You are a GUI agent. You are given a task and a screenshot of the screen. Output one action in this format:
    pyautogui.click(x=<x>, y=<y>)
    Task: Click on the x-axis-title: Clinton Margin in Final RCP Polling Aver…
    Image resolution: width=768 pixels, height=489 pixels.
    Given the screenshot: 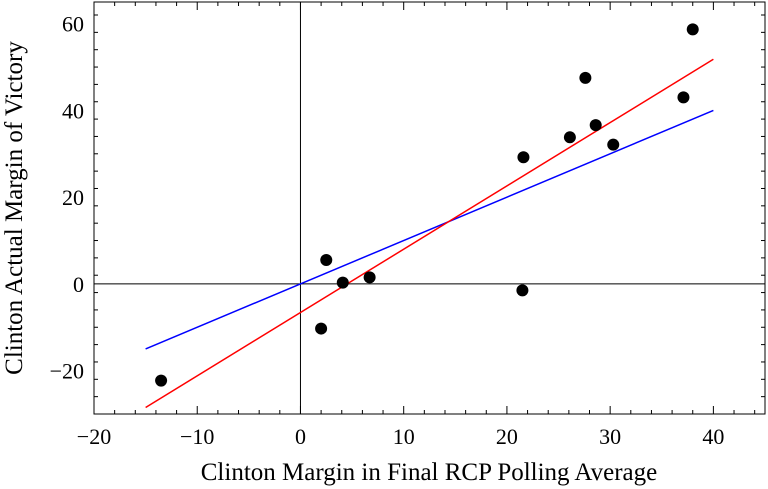 What is the action you would take?
    pyautogui.click(x=429, y=472)
    